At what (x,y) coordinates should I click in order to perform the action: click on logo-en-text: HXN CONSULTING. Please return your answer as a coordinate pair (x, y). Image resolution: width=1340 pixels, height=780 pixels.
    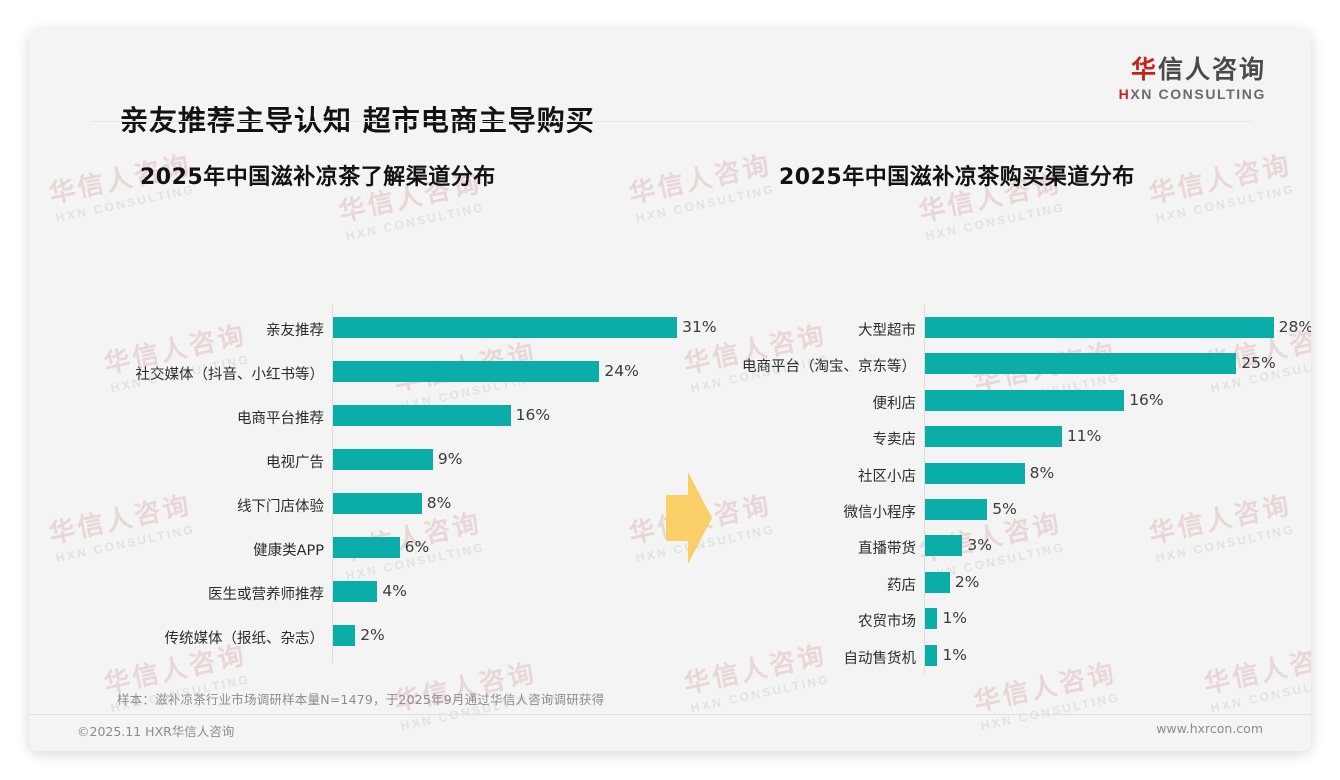
    Looking at the image, I should click on (1192, 94).